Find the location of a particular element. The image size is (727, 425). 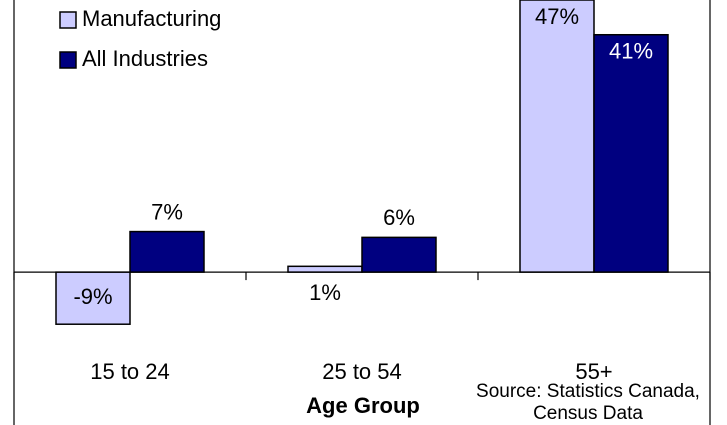

data-label: 1% is located at coordinates (325, 292).